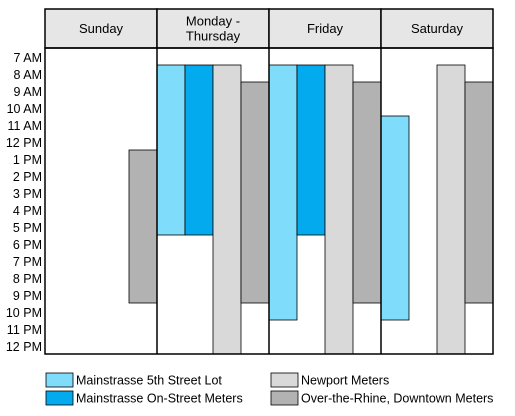  Describe the element at coordinates (24, 313) in the screenshot. I see `y-tick-label: 10 PM` at that location.